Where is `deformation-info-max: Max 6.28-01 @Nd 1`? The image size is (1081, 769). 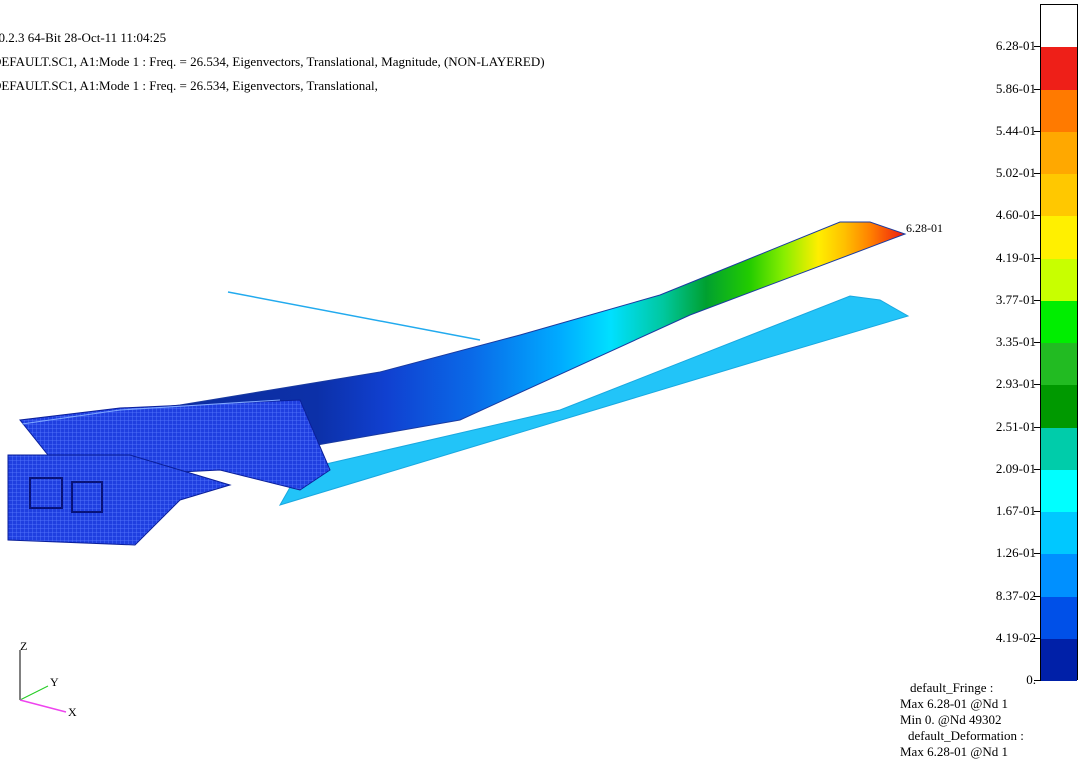
deformation-info-max: Max 6.28-01 @Nd 1 is located at coordinates (954, 751).